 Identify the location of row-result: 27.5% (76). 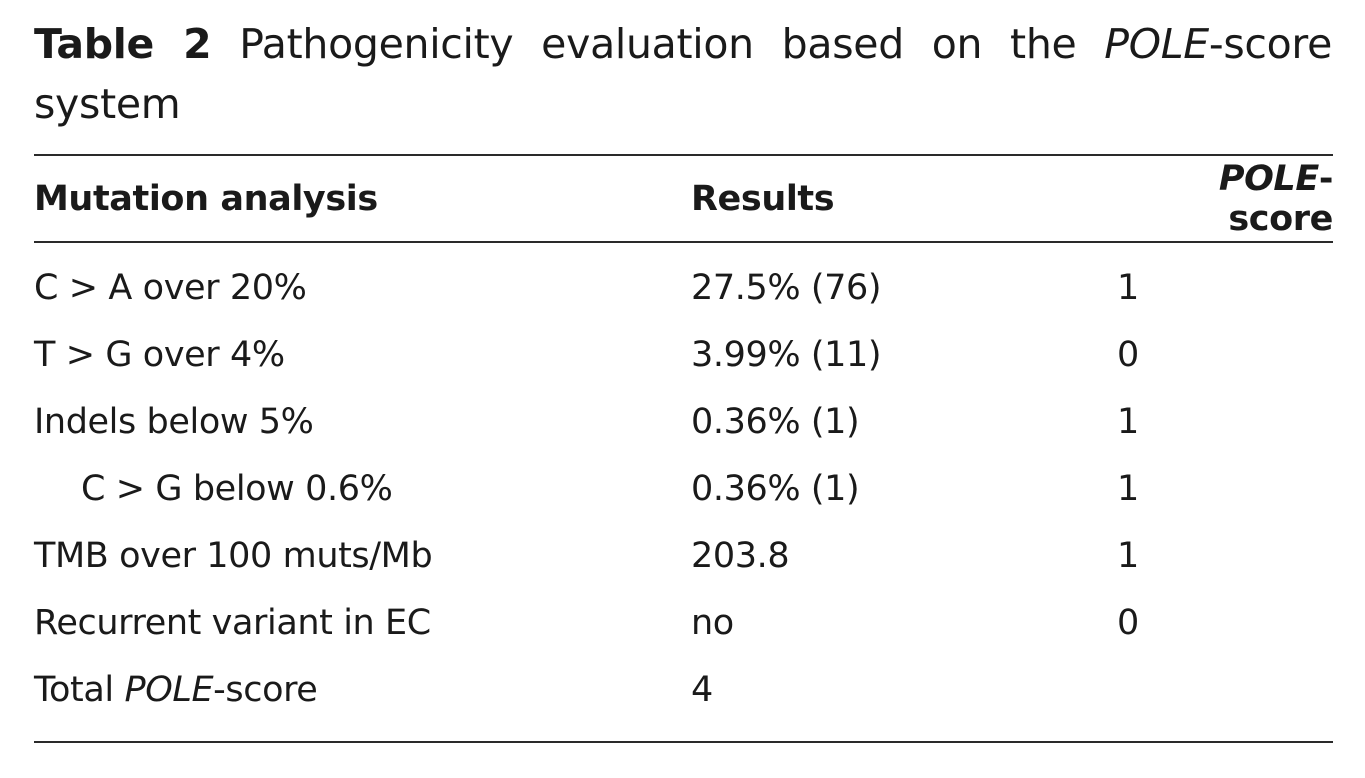
(786, 287).